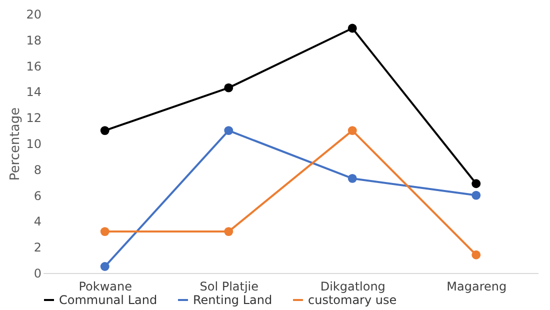 This screenshot has height=310, width=550. What do you see at coordinates (229, 287) in the screenshot?
I see `x-tick-label: Sol Platjie` at bounding box center [229, 287].